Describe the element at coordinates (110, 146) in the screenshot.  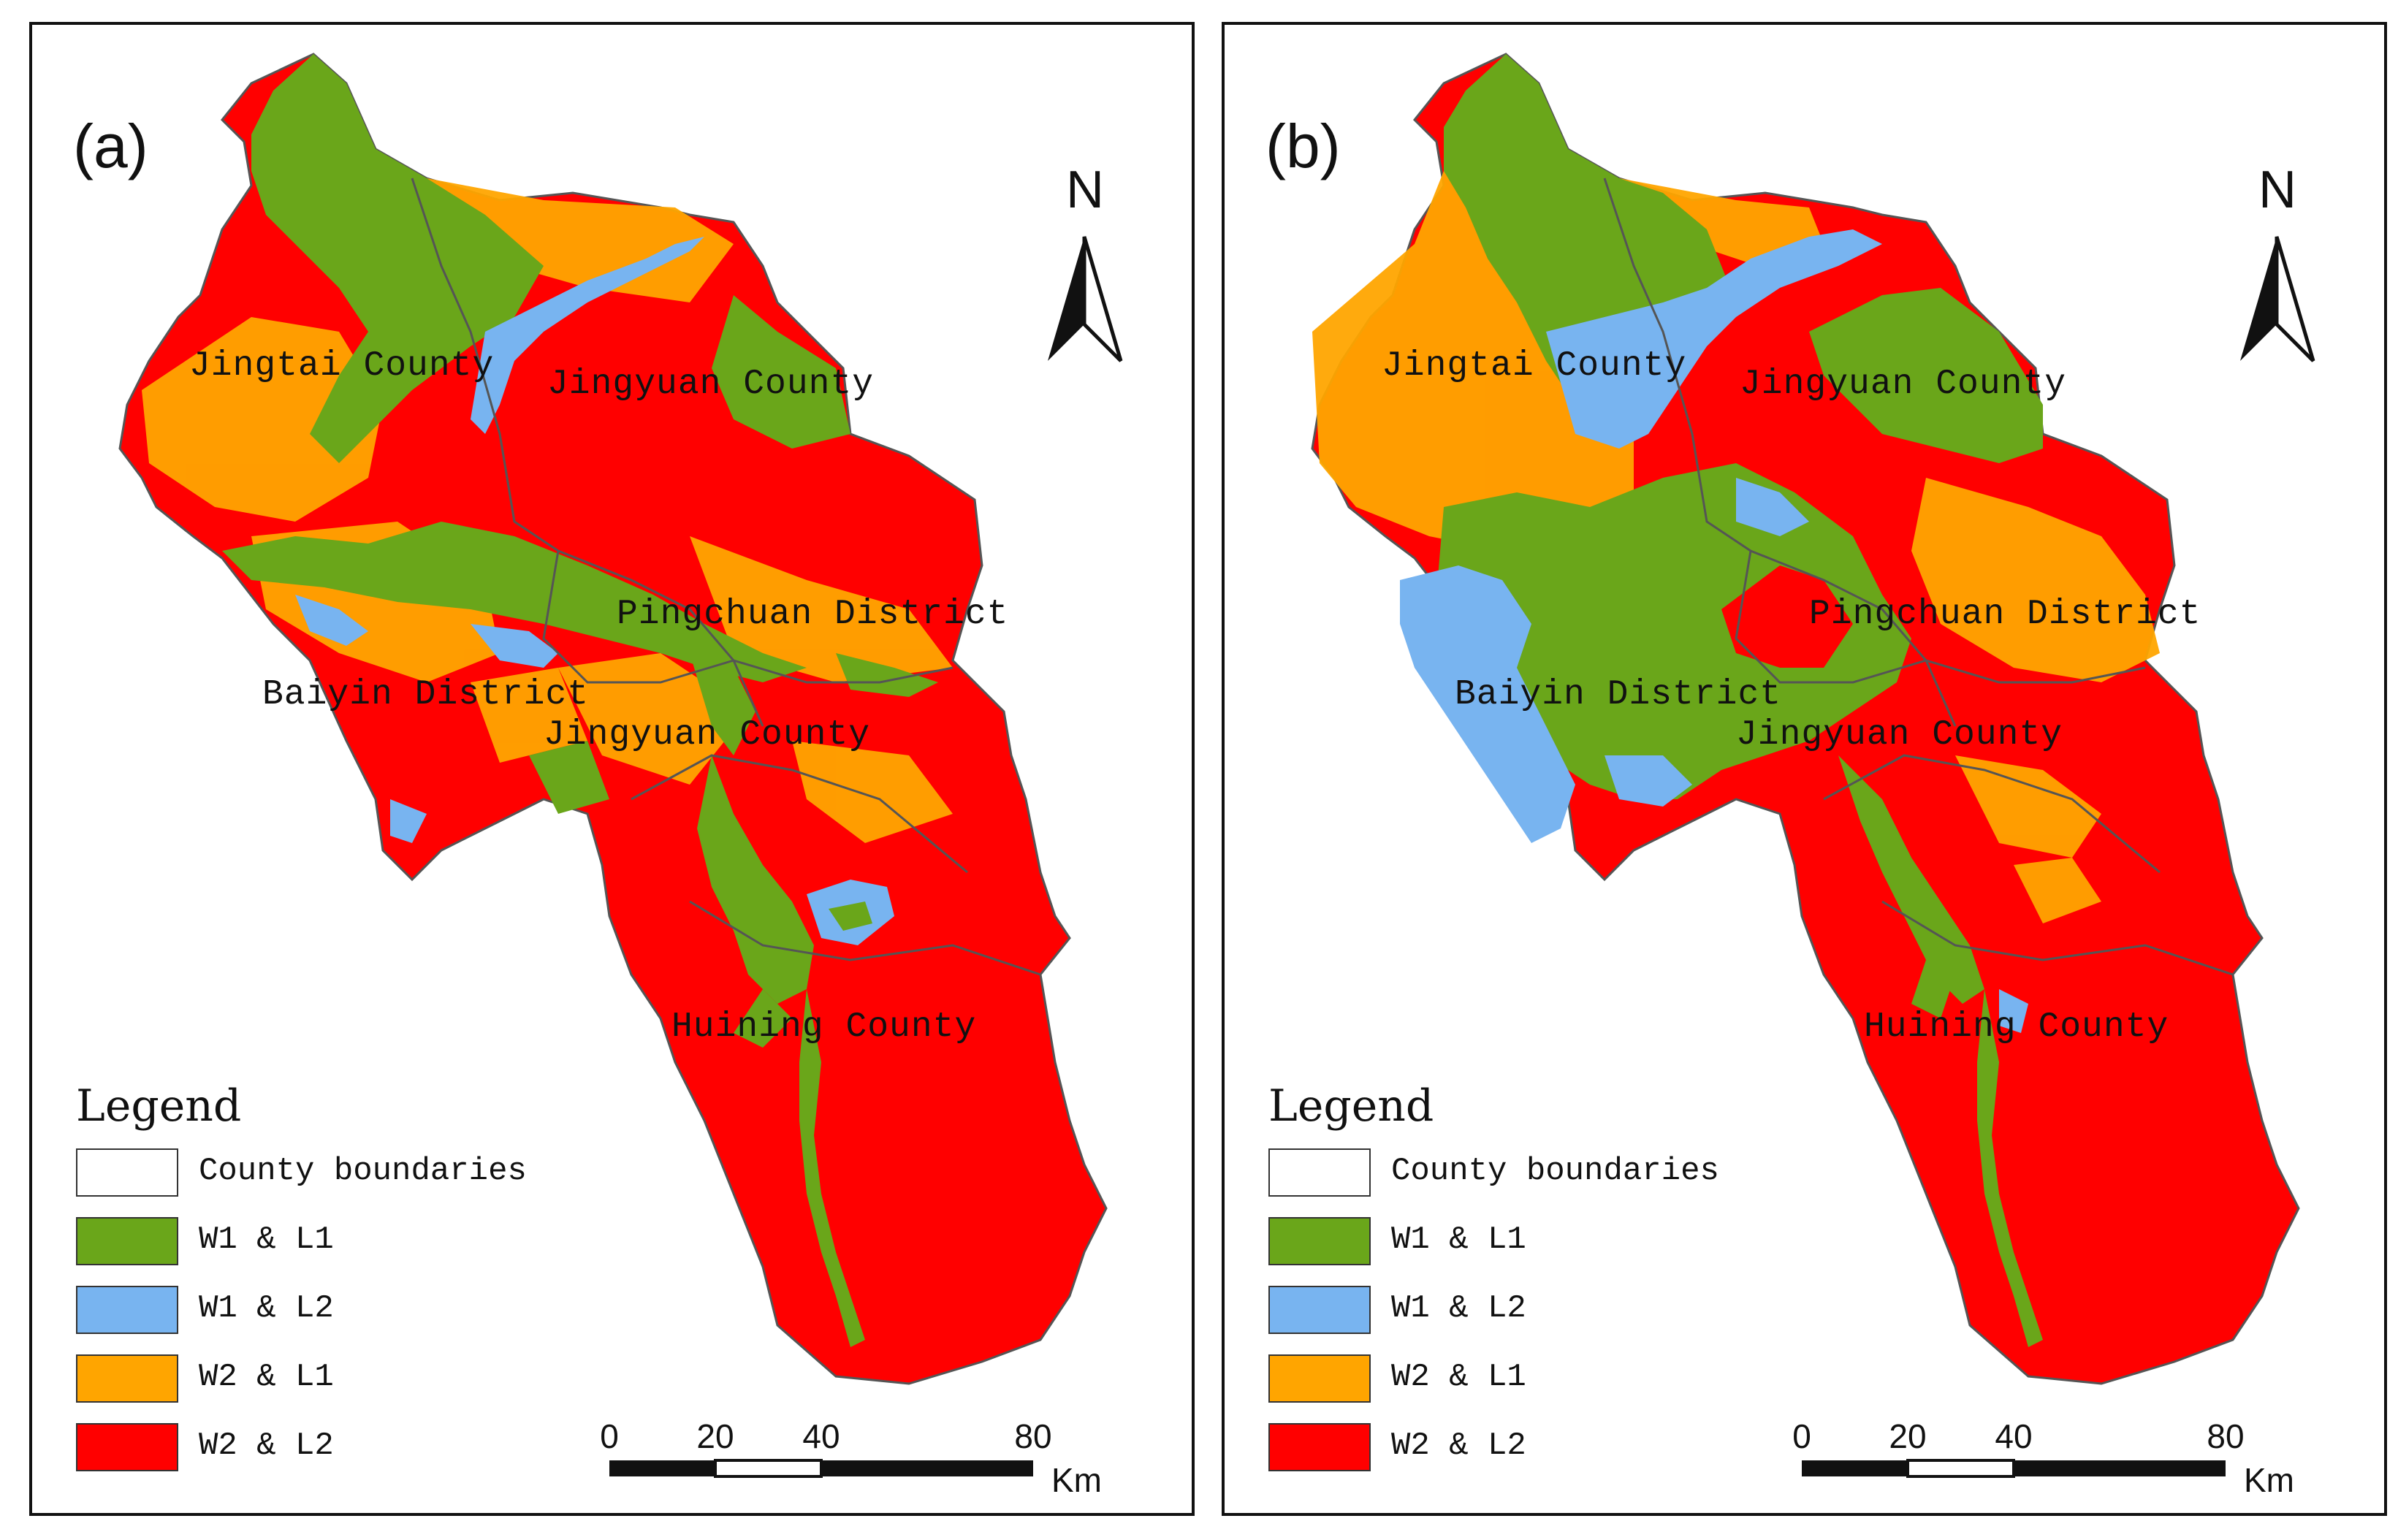
I see `panel-label: (a)` at that location.